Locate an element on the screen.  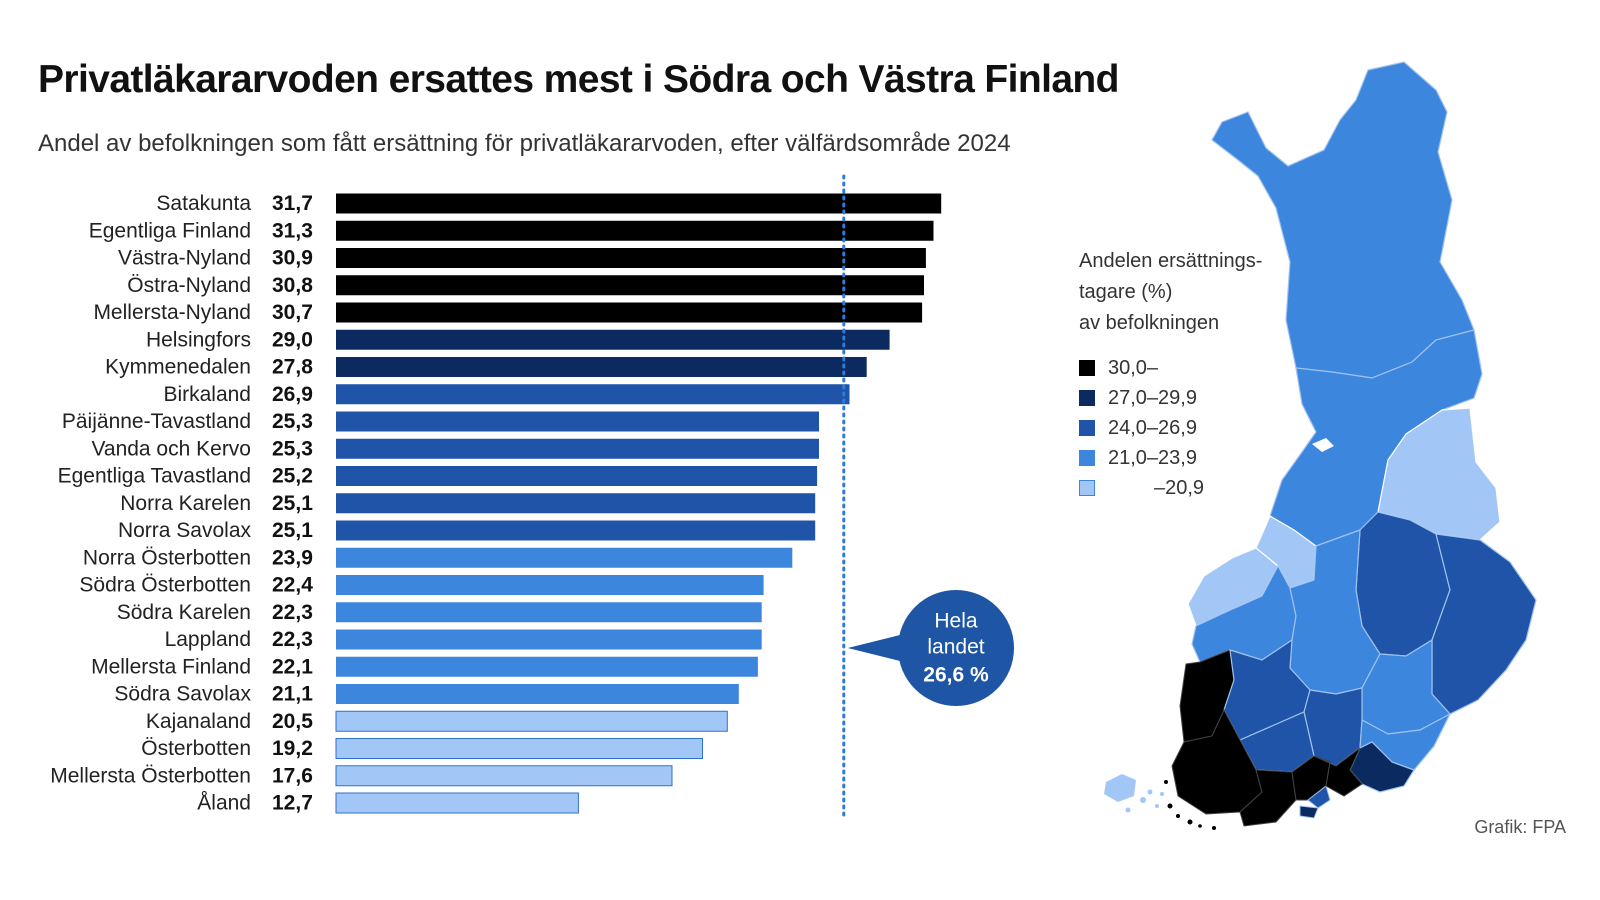
category-label: Åland is located at coordinates (224, 803).